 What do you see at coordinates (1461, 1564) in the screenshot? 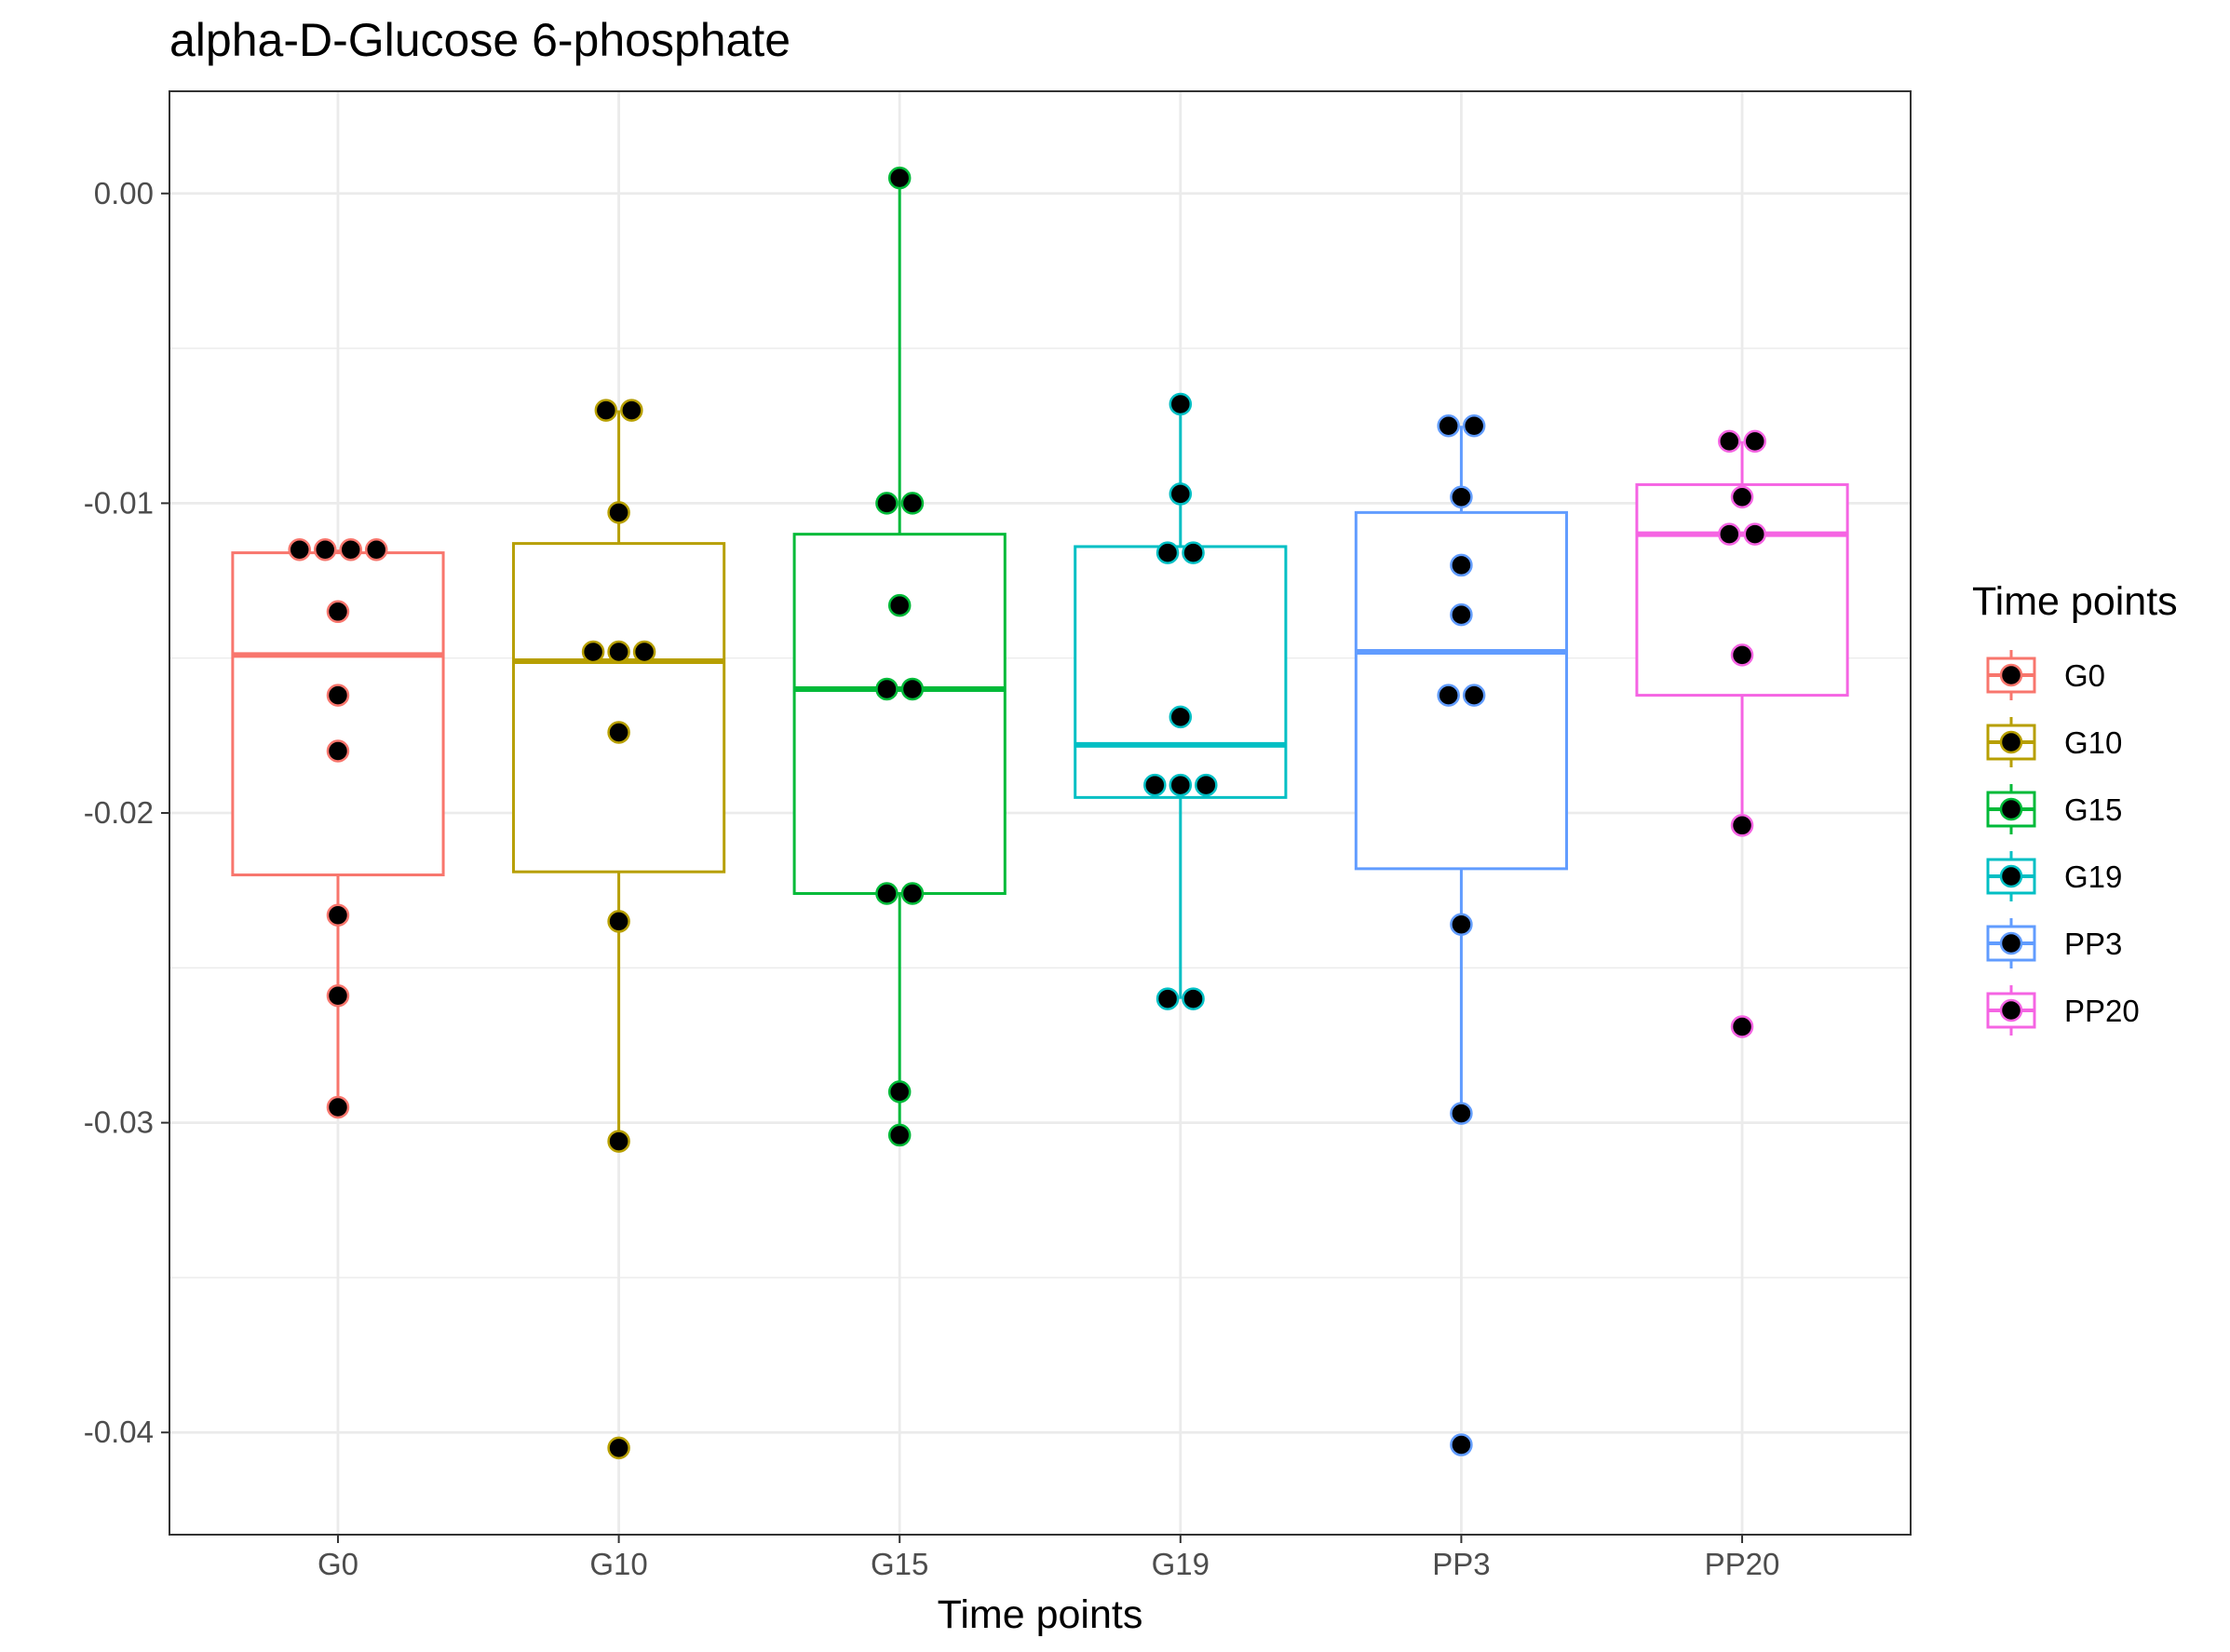
I see `x-tick-label: PP3` at bounding box center [1461, 1564].